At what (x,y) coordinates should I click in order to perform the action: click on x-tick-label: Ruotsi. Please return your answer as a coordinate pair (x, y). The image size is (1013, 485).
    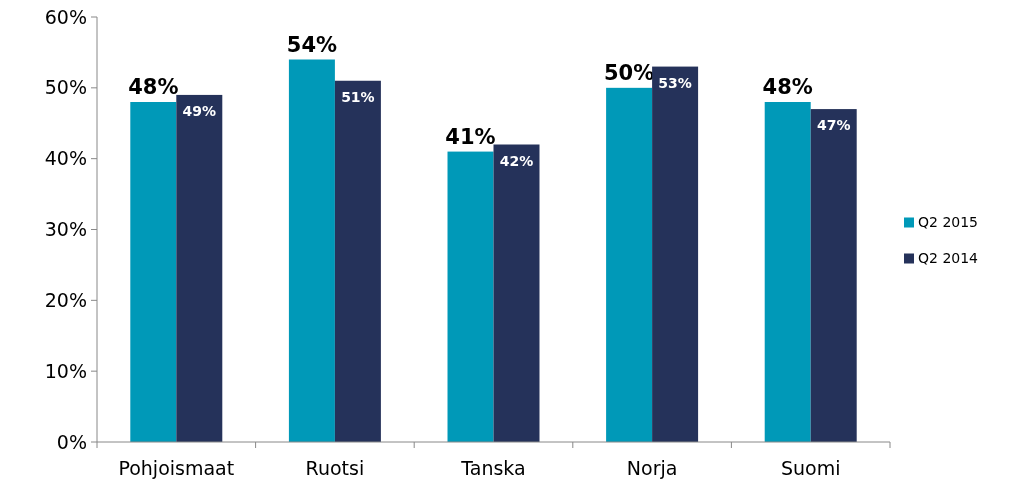
    Looking at the image, I should click on (335, 468).